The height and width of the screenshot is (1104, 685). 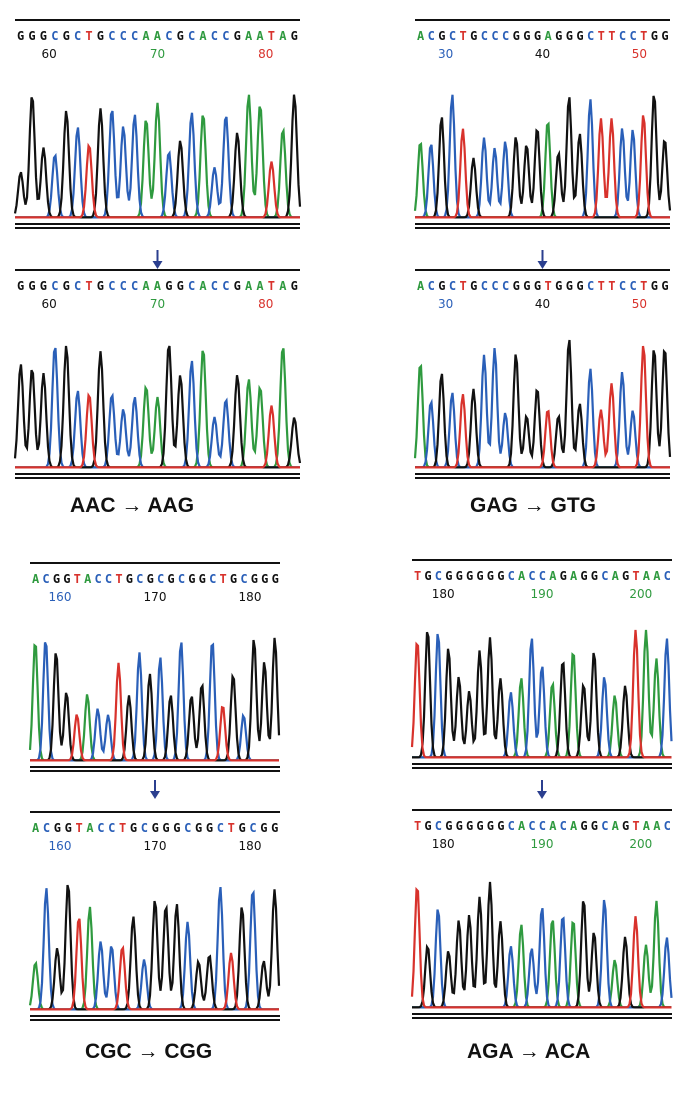 What do you see at coordinates (542, 304) in the screenshot?
I see `position-number: 40` at bounding box center [542, 304].